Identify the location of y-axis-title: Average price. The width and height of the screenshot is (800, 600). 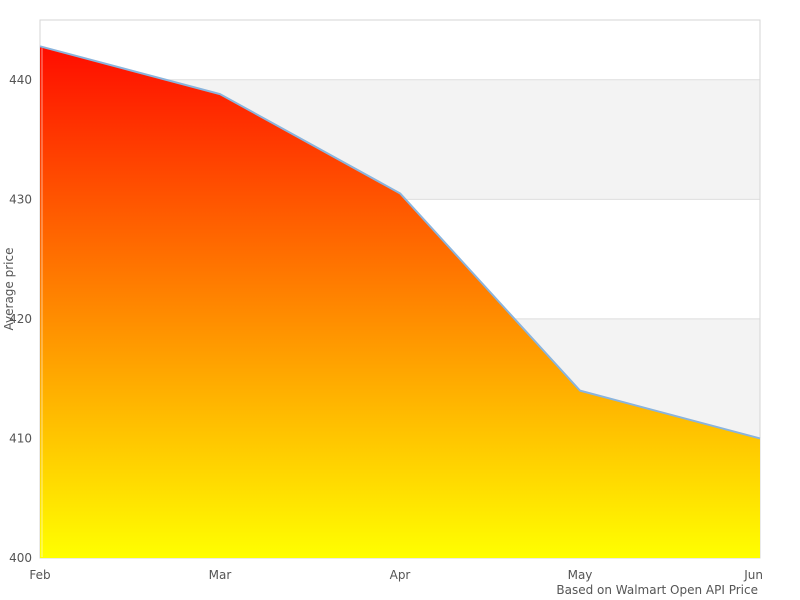
(9, 289).